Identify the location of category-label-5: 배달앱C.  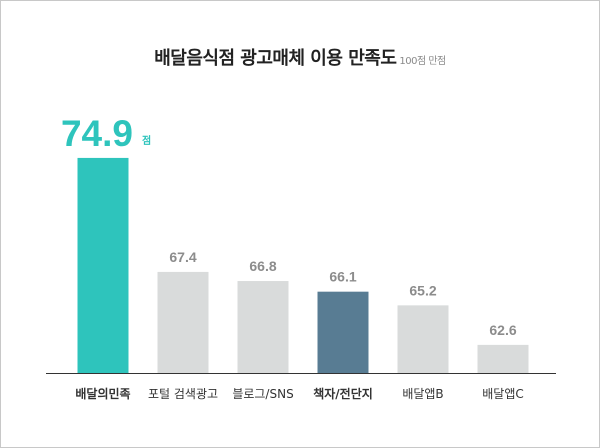
(503, 394).